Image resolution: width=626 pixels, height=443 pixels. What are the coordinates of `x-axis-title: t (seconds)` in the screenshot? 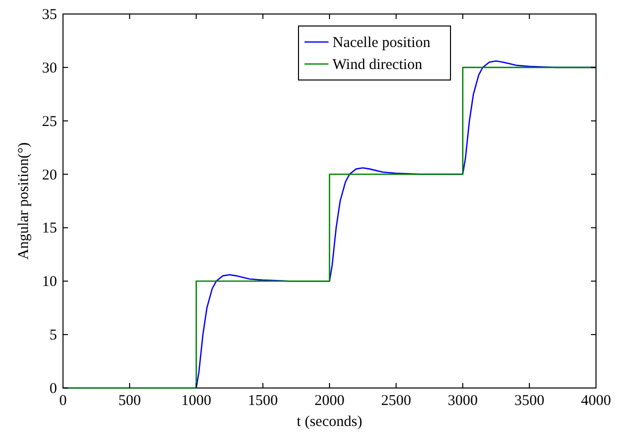 It's located at (329, 422).